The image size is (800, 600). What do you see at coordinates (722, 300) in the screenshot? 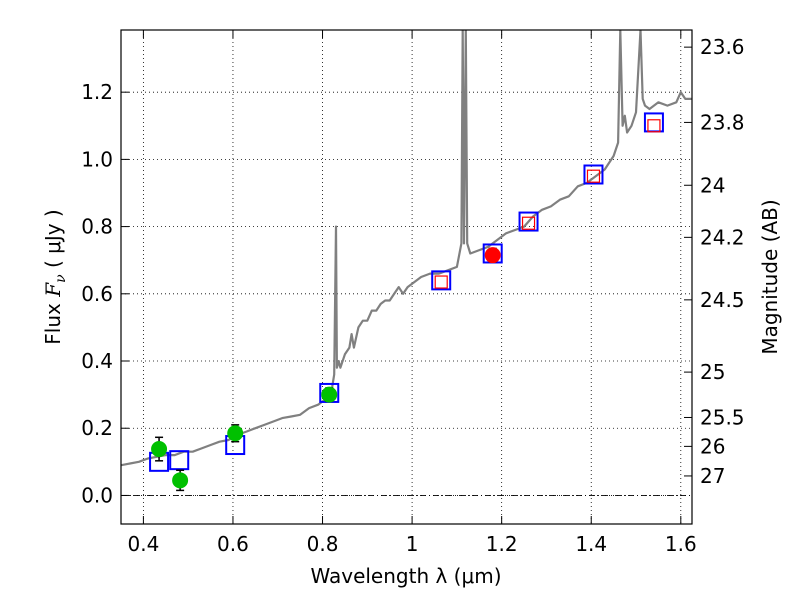
I see `y2-tick-label: 24.5` at bounding box center [722, 300].